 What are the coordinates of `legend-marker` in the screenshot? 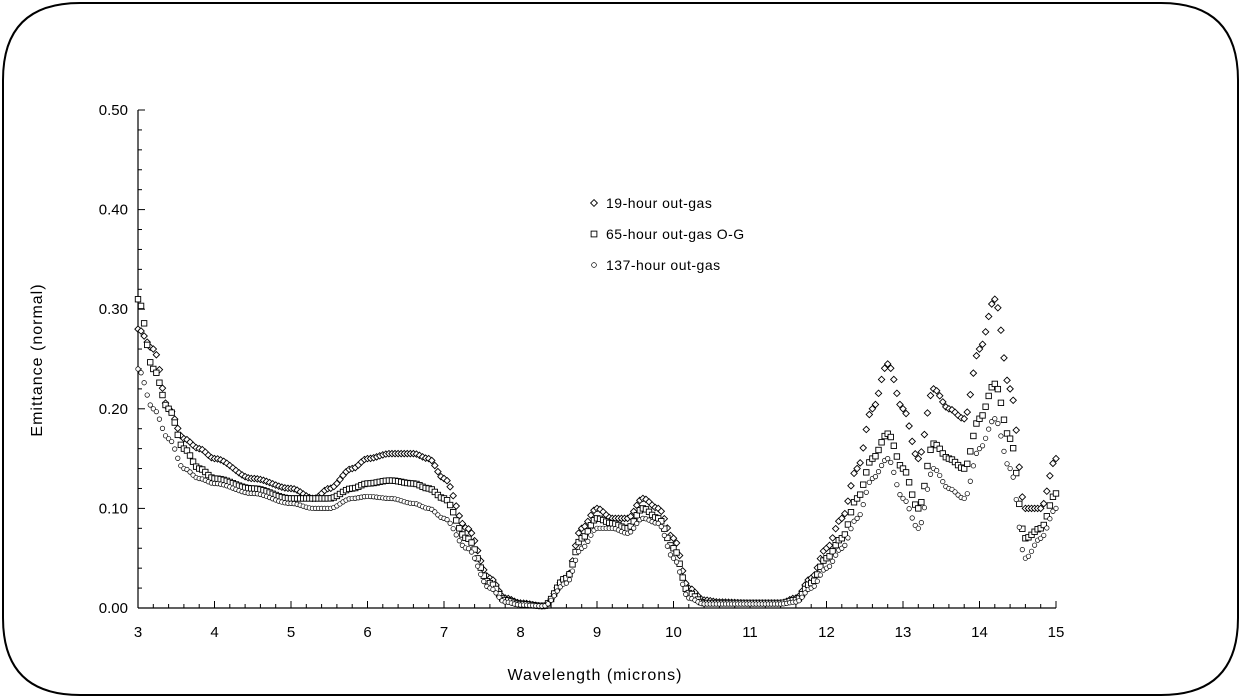 It's located at (594, 234).